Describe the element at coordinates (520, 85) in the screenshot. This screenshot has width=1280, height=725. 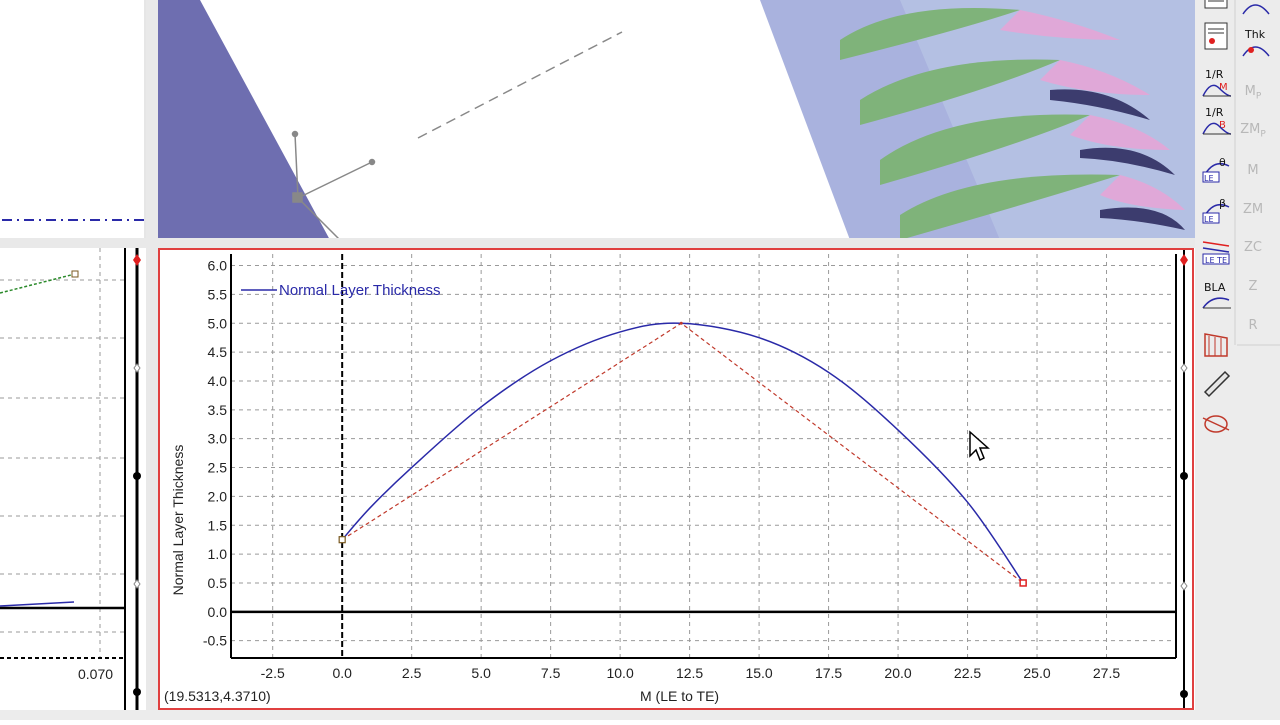
I see `rotation-axis-line` at that location.